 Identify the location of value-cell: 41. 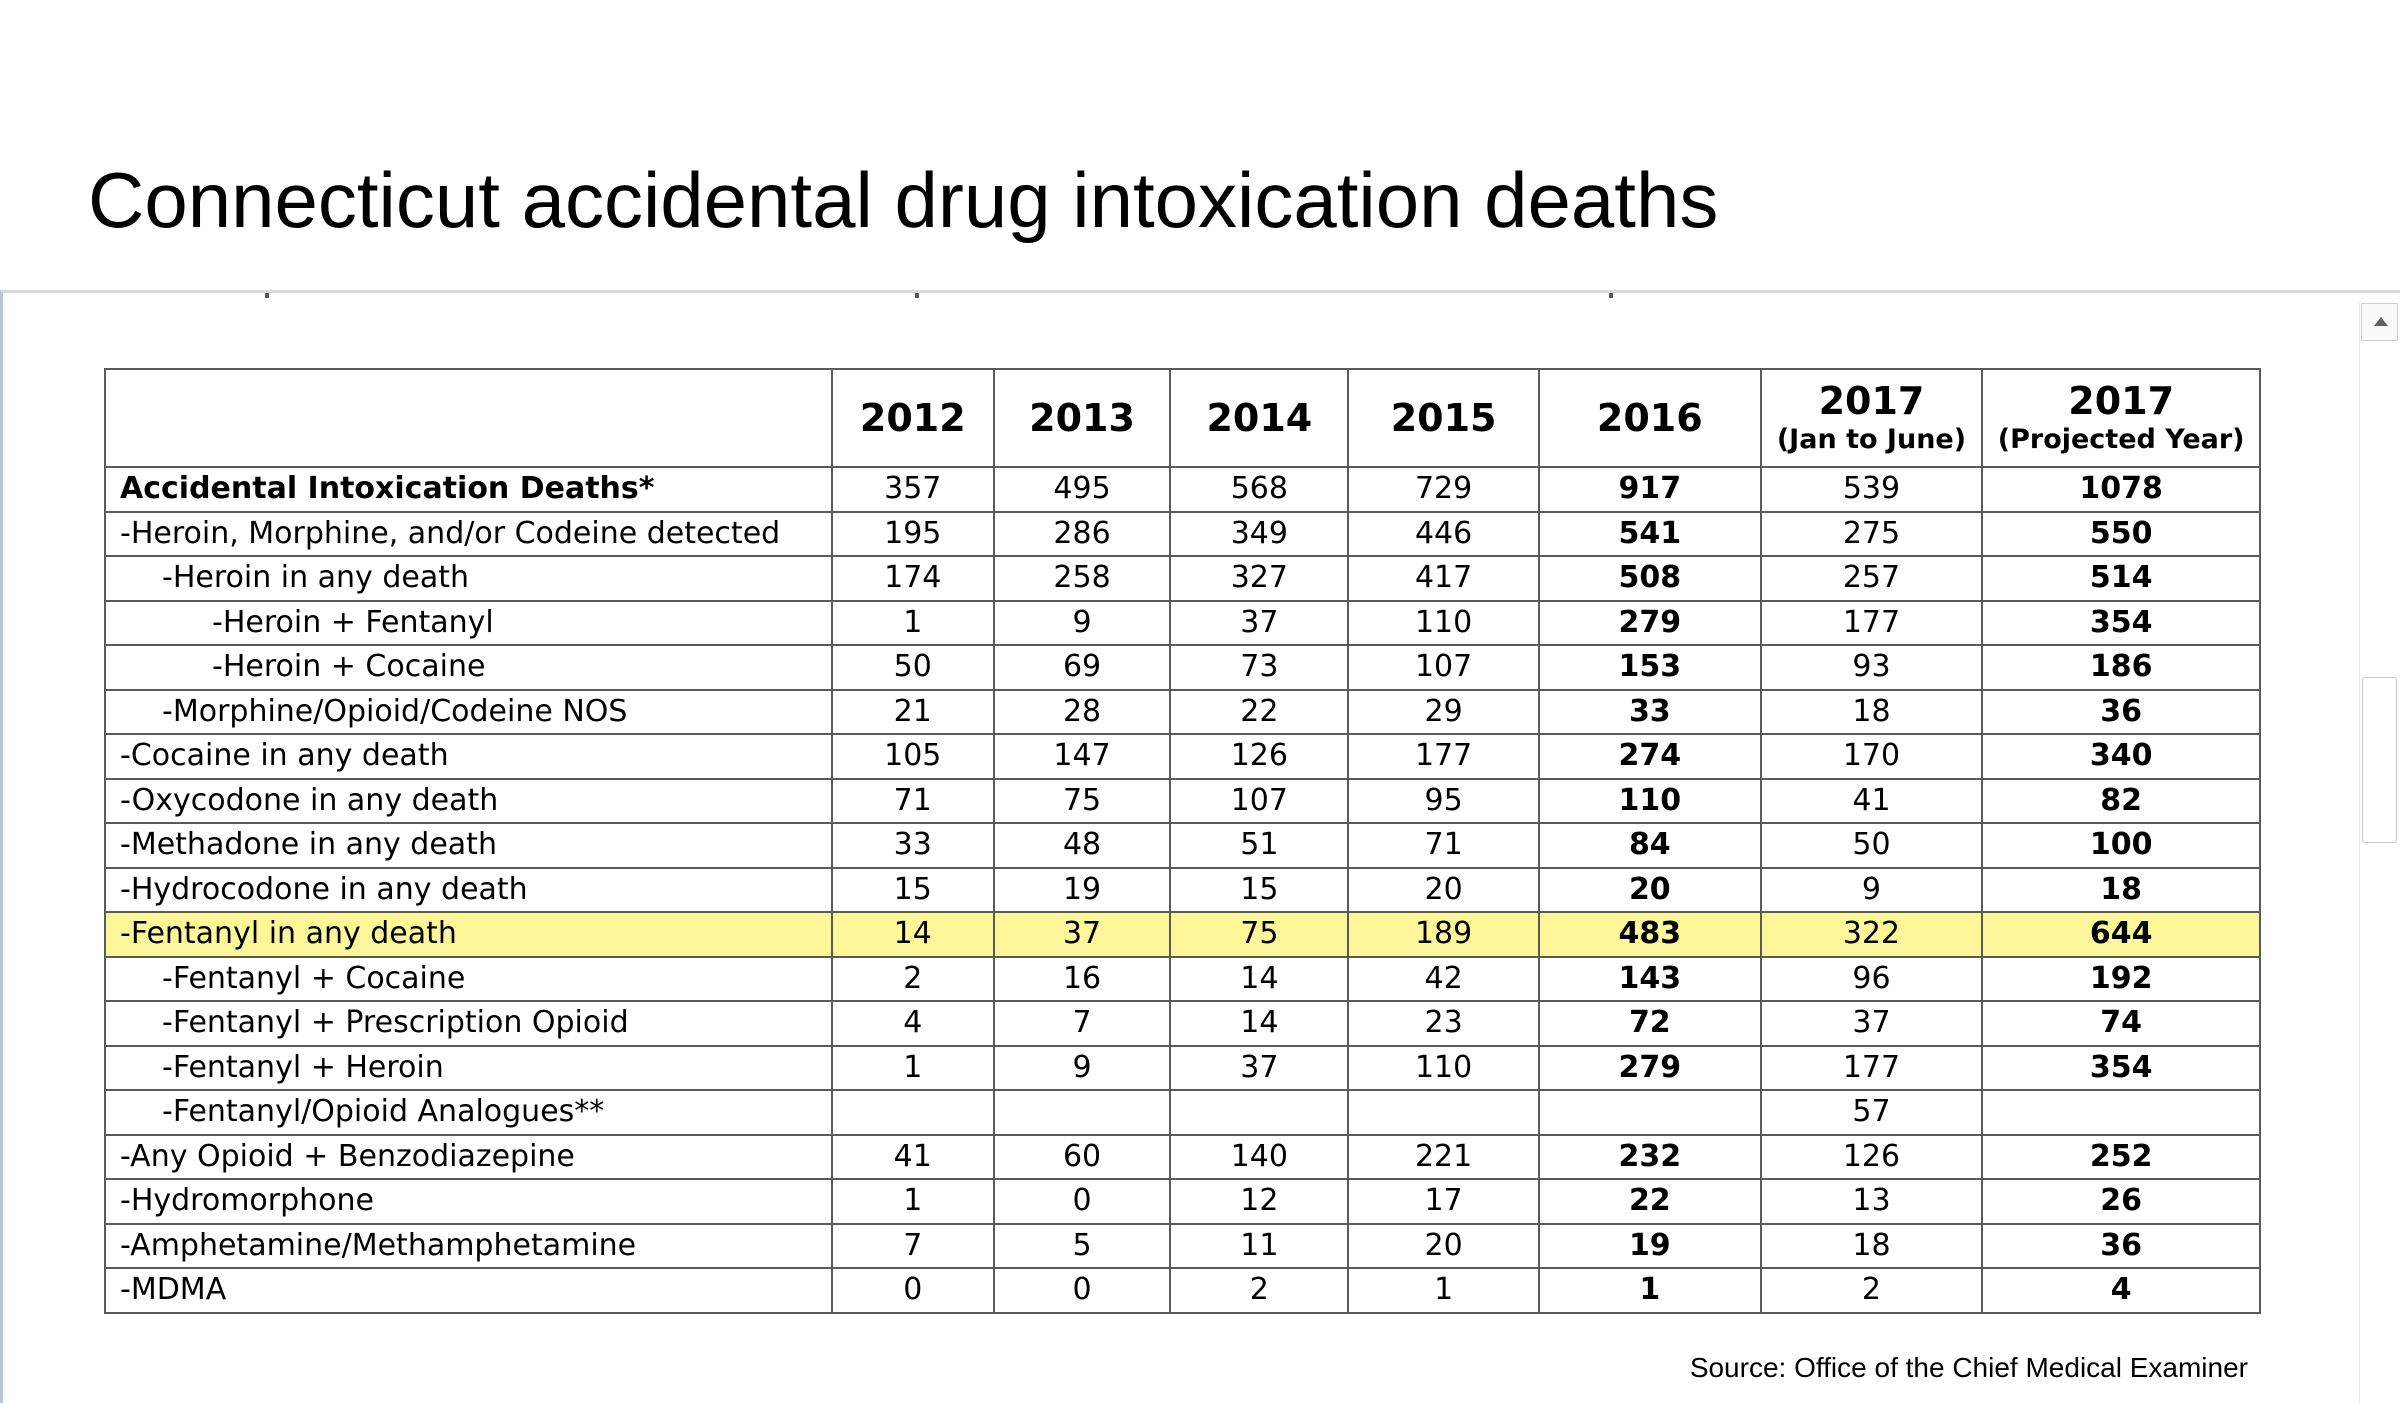
(912, 1156).